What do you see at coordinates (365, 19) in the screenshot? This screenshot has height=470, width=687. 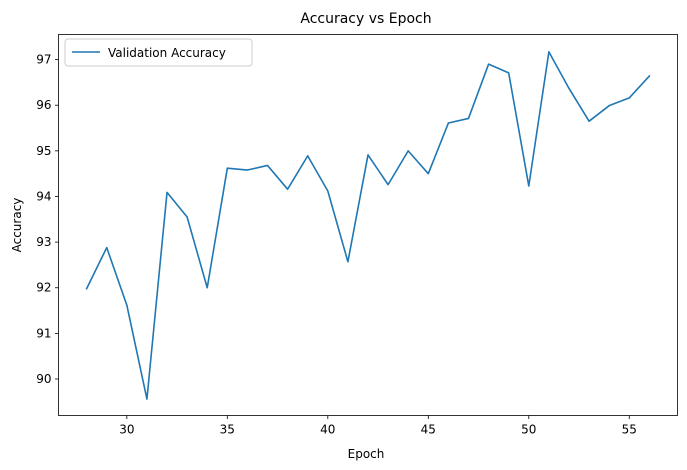 I see `chart-title: Accuracy vs Epoch` at bounding box center [365, 19].